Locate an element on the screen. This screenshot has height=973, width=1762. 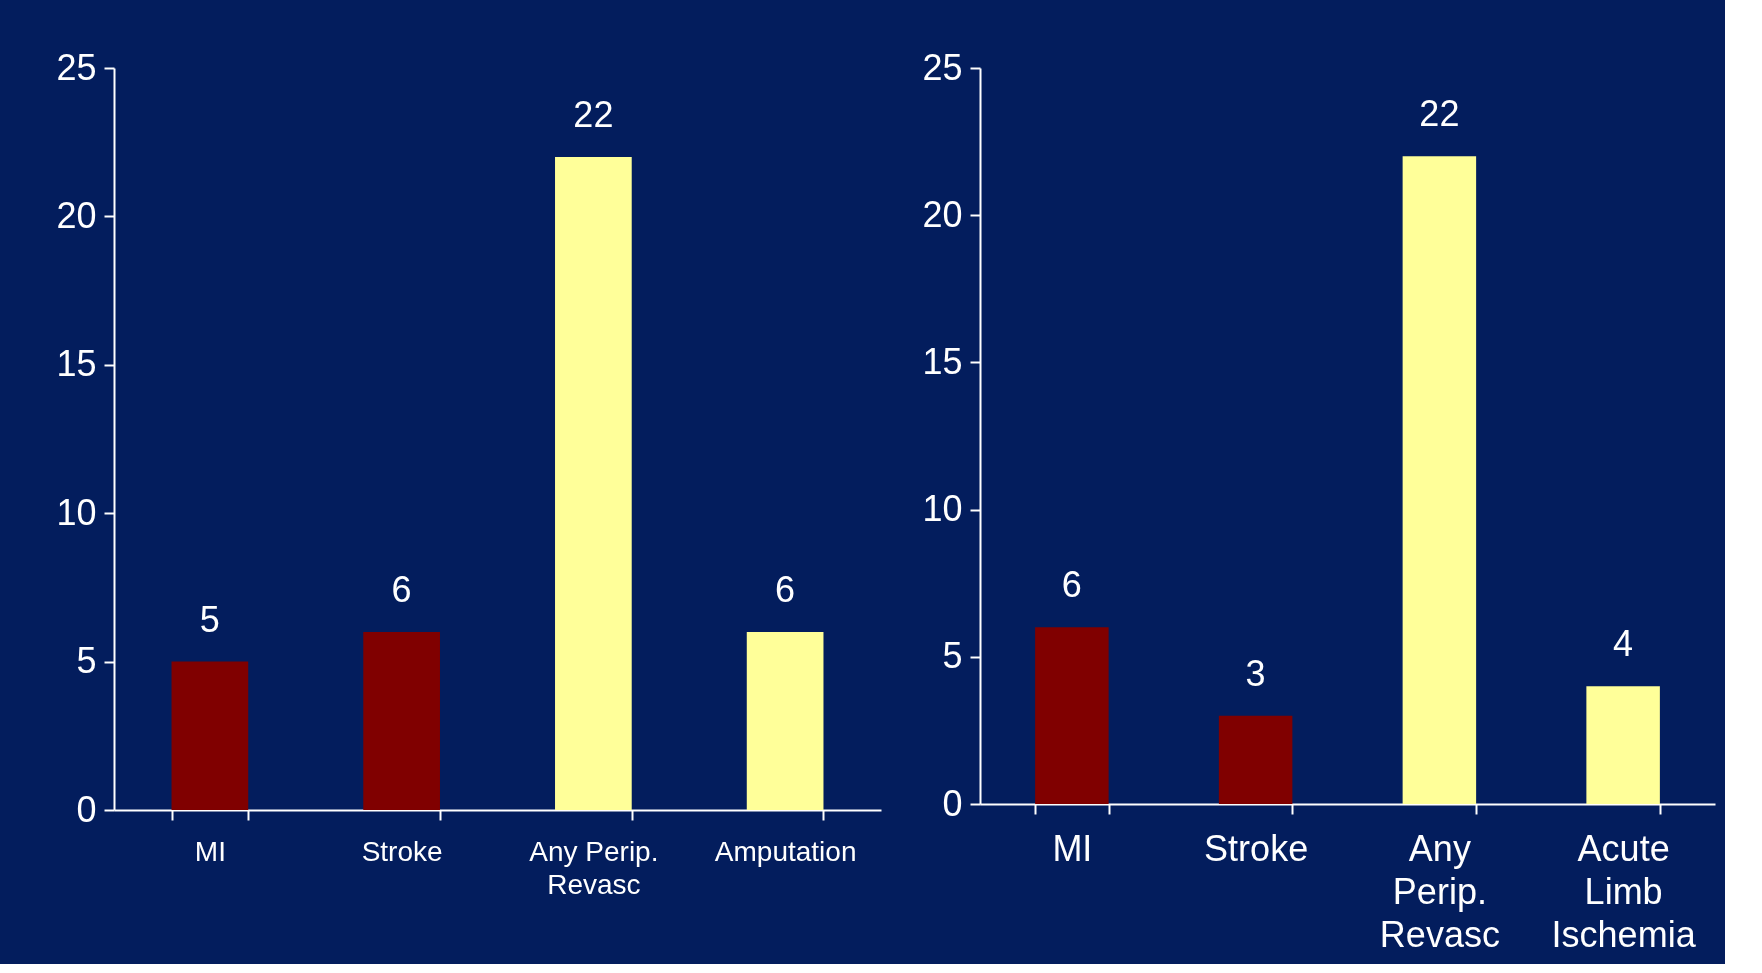
data-label: 5 is located at coordinates (209, 619).